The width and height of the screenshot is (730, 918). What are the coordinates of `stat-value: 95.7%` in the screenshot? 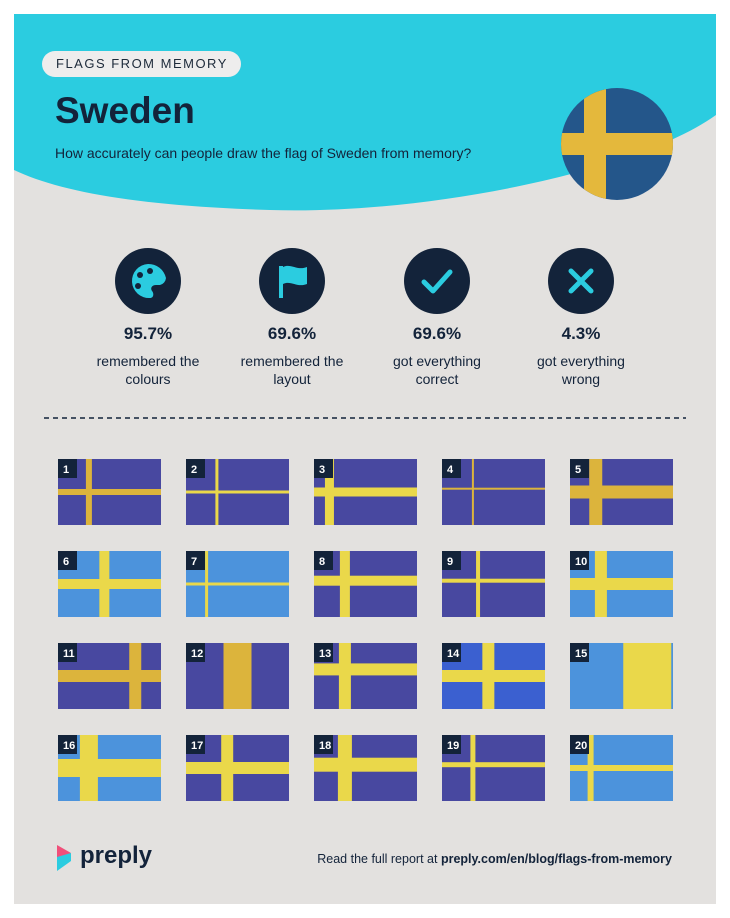 It's located at (148, 333).